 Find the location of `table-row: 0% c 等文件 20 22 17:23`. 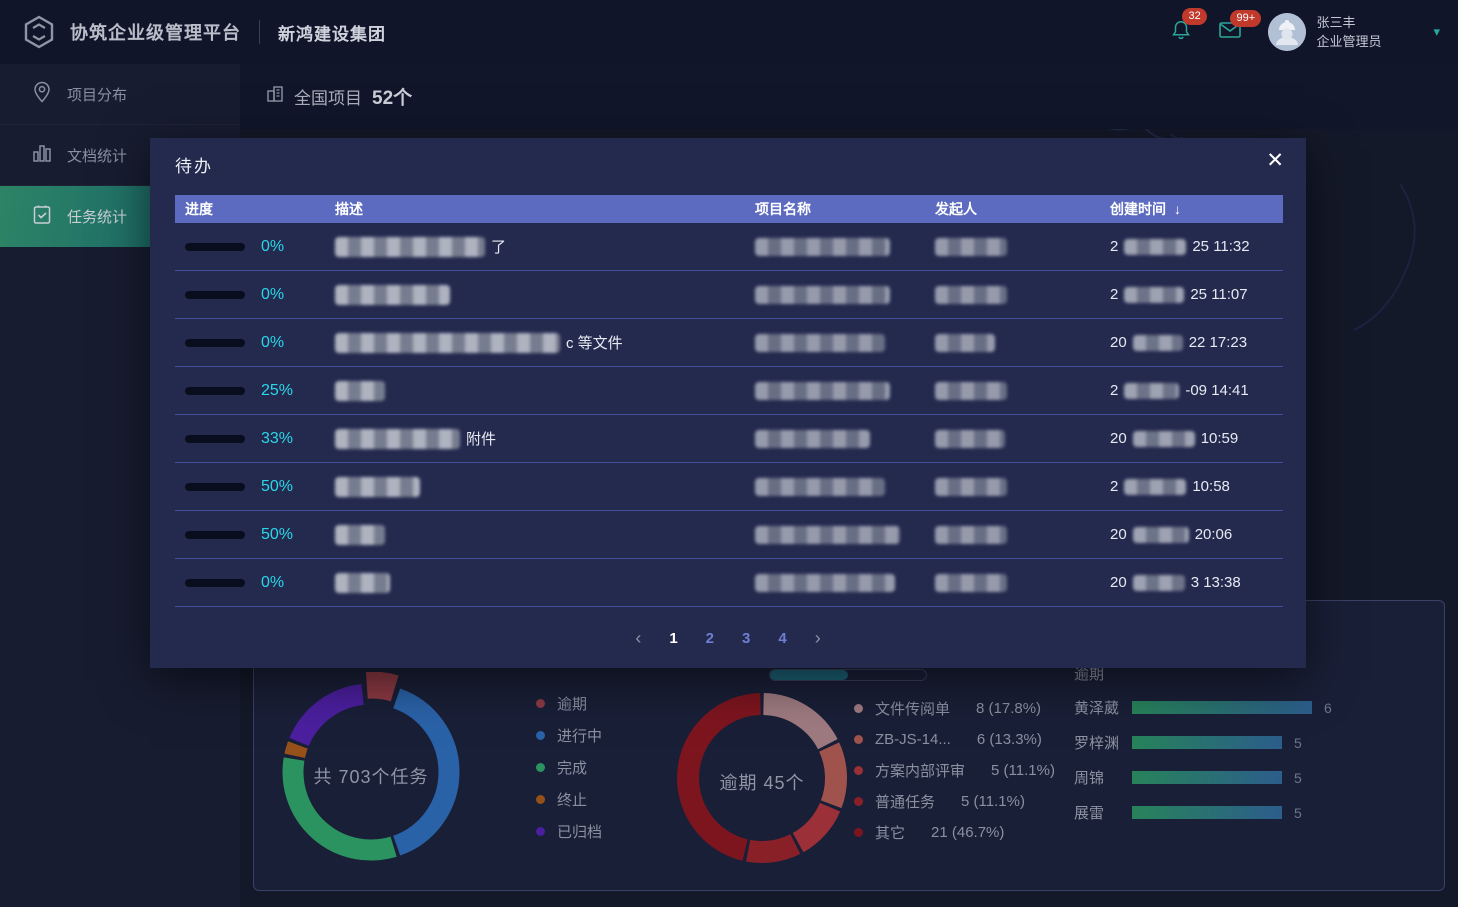

table-row: 0% c 等文件 20 22 17:23 is located at coordinates (729, 343).